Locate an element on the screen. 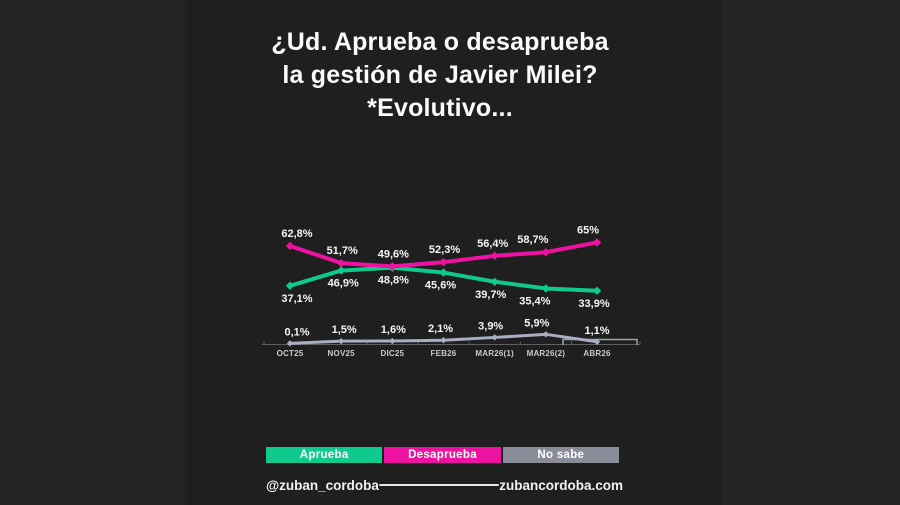 Image resolution: width=900 pixels, height=505 pixels. series-desaprueba-data-label: 52,3% is located at coordinates (444, 250).